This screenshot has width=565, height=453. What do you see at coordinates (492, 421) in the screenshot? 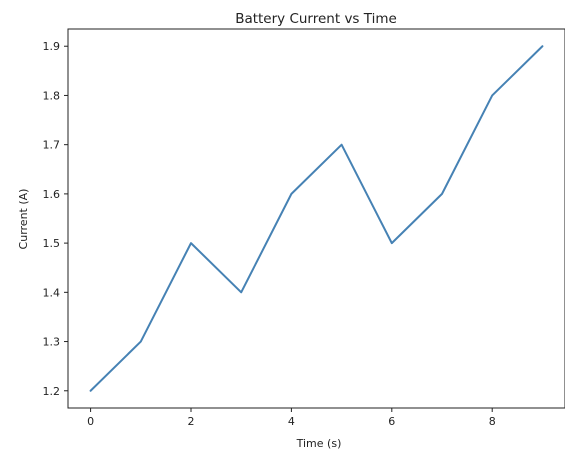
I see `x-tick-label: 8` at bounding box center [492, 421].